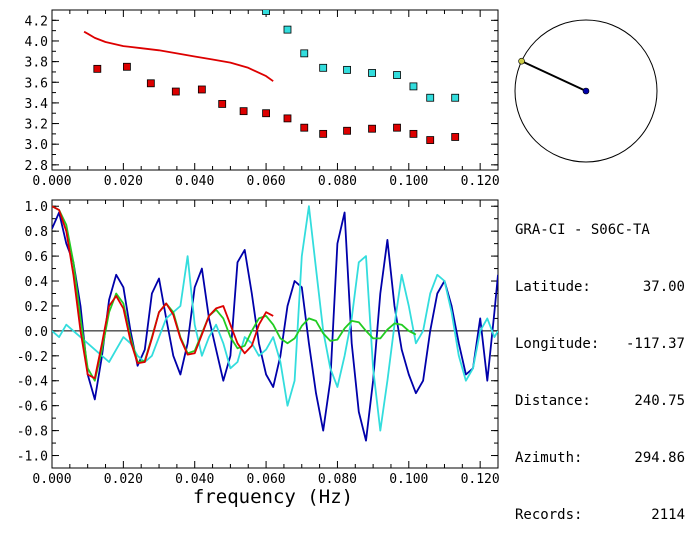 The image size is (690, 544). I want to click on records-row: Records: 2114, so click(600, 515).